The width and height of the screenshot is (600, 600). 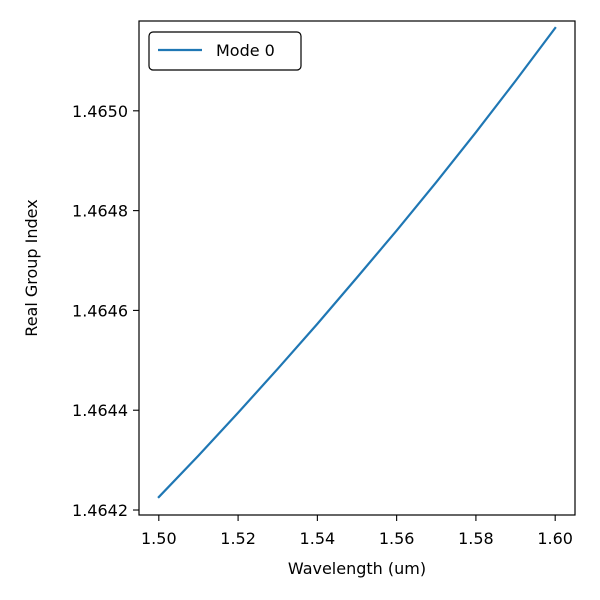 I want to click on legend-box, so click(x=225, y=51).